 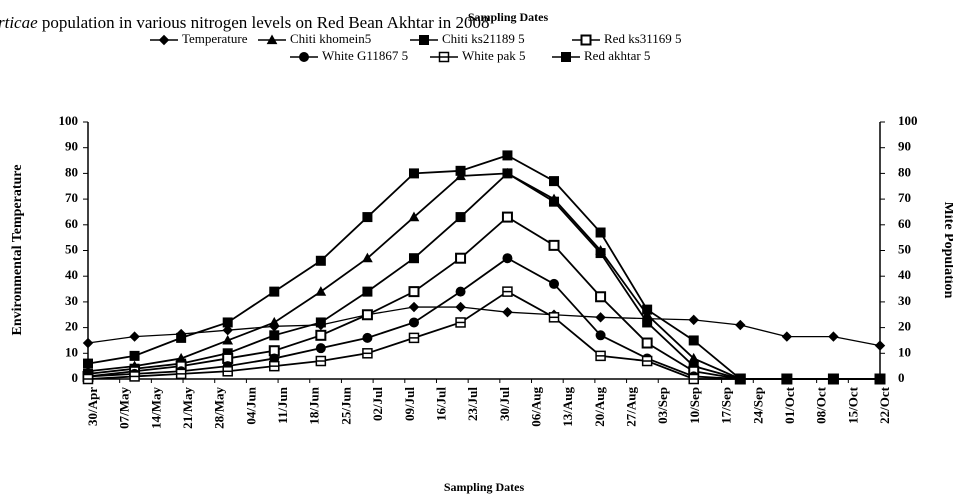 What do you see at coordinates (508, 17) in the screenshot?
I see `top-label: Sampling Dates` at bounding box center [508, 17].